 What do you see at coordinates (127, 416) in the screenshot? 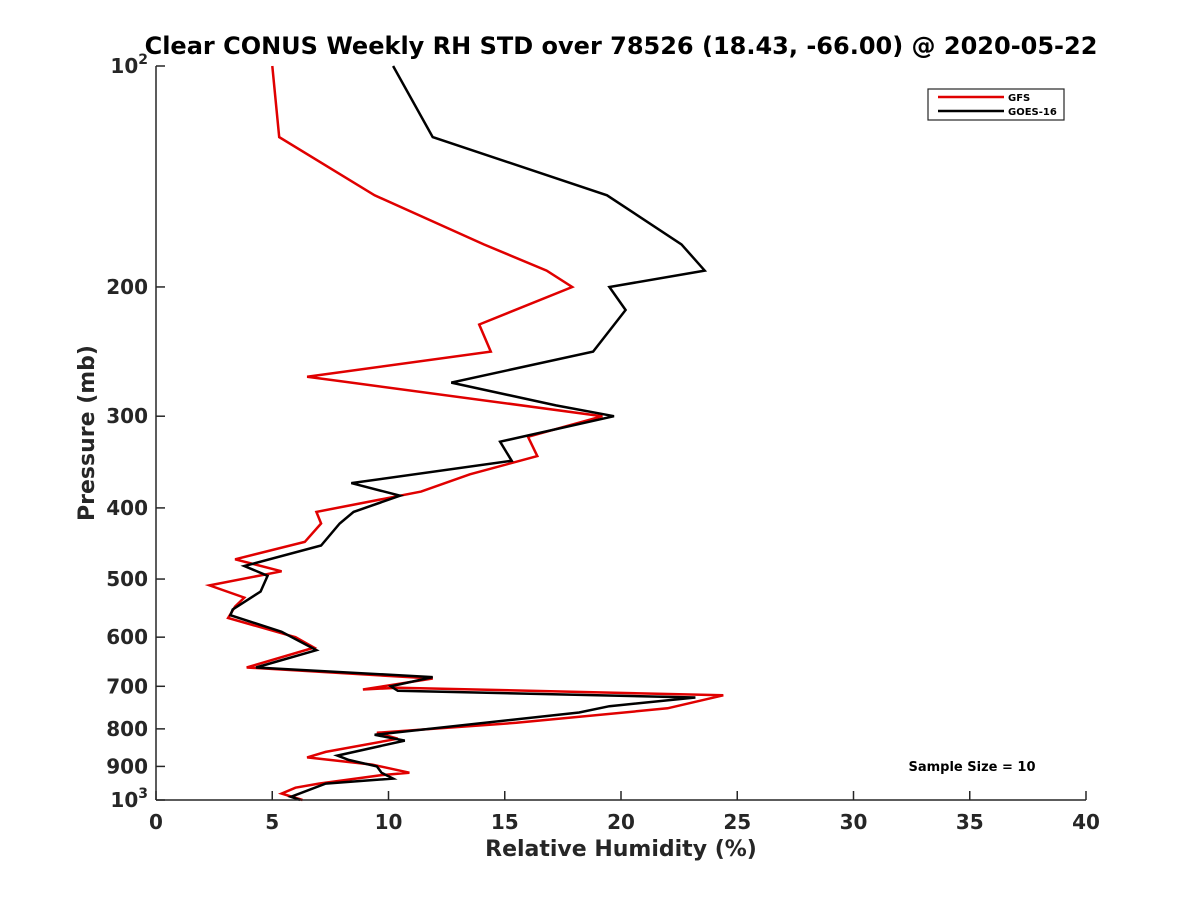
I see `y-tick-label: 300` at bounding box center [127, 416].